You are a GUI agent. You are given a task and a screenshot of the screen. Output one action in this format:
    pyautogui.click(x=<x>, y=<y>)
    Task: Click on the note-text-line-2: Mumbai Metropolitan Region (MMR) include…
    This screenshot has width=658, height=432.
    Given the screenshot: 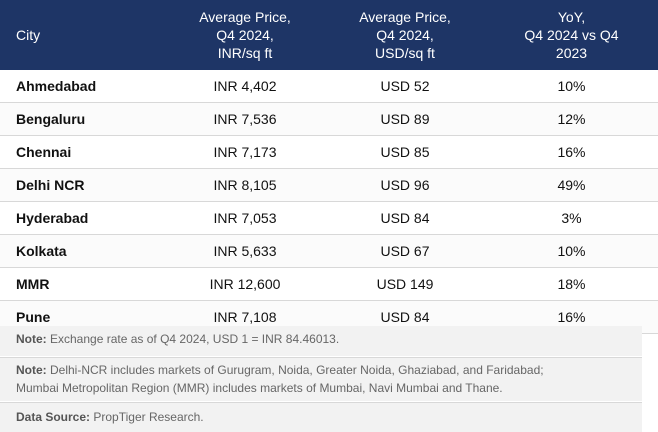 What is the action you would take?
    pyautogui.click(x=259, y=388)
    